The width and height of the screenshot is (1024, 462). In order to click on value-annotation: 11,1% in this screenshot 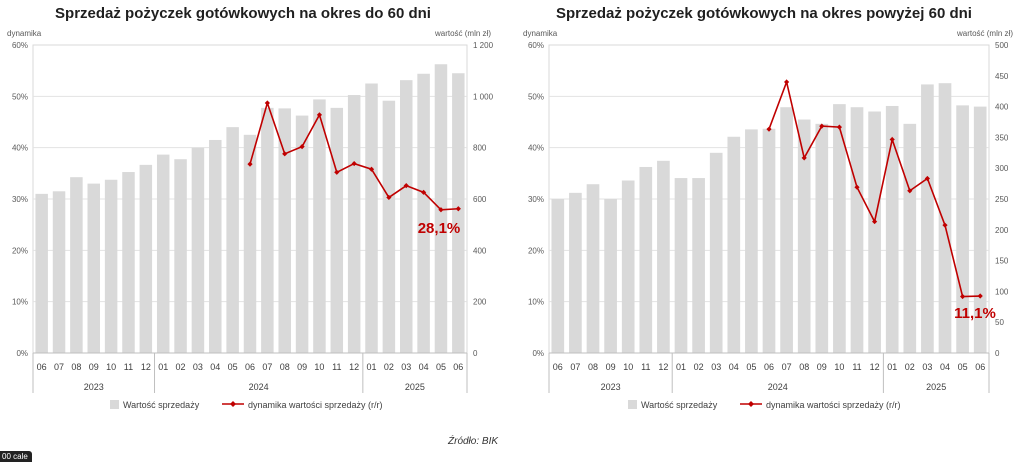, I will do `click(975, 313)`.